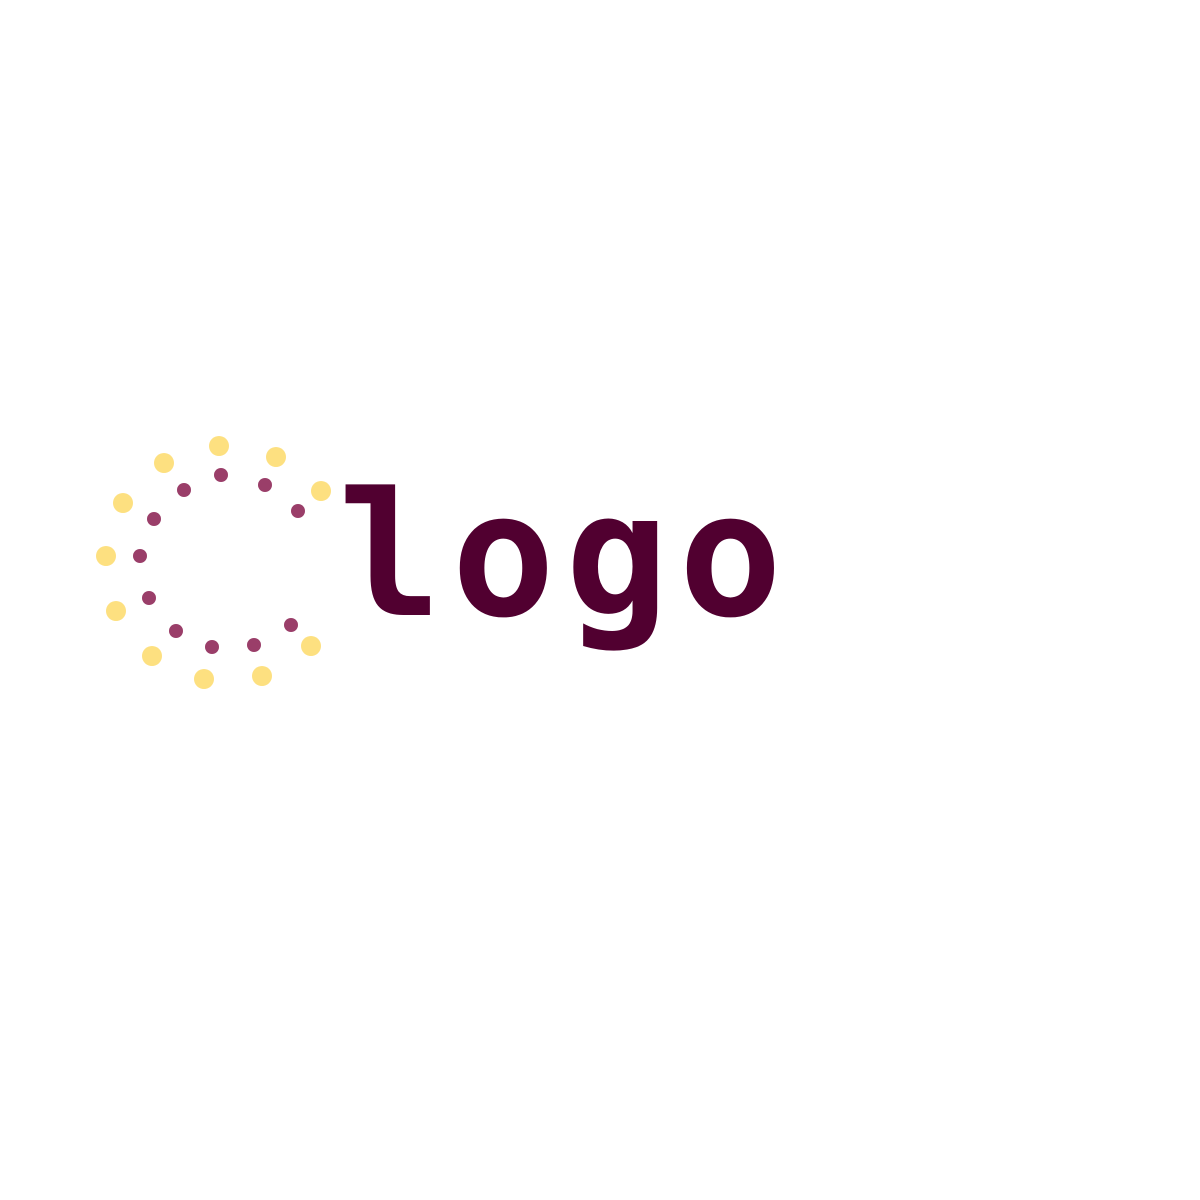 The image size is (1200, 1200). Describe the element at coordinates (219, 561) in the screenshot. I see `inner-dot-ring` at that location.